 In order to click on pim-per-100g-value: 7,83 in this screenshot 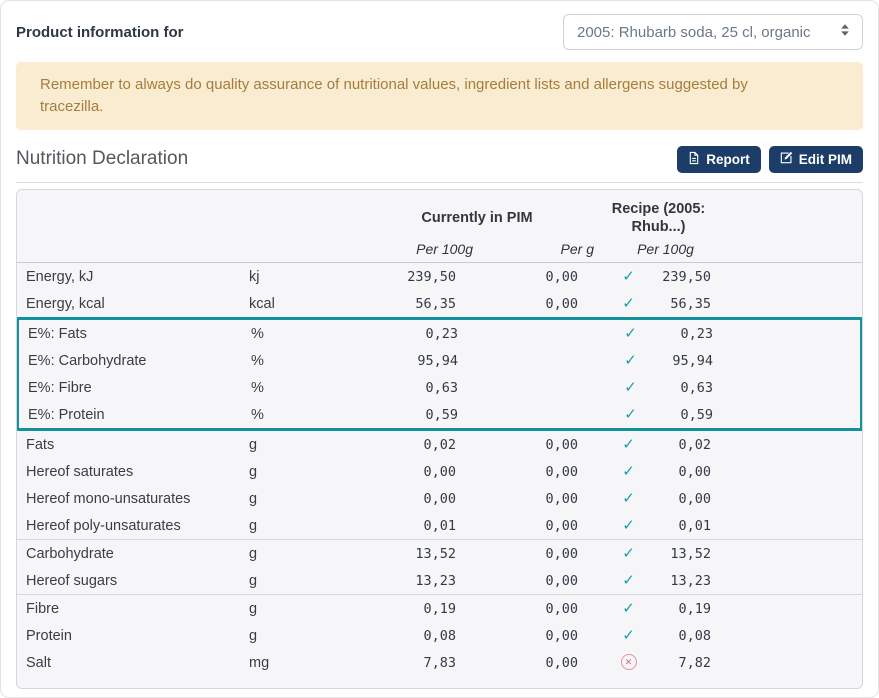, I will do `click(439, 662)`.